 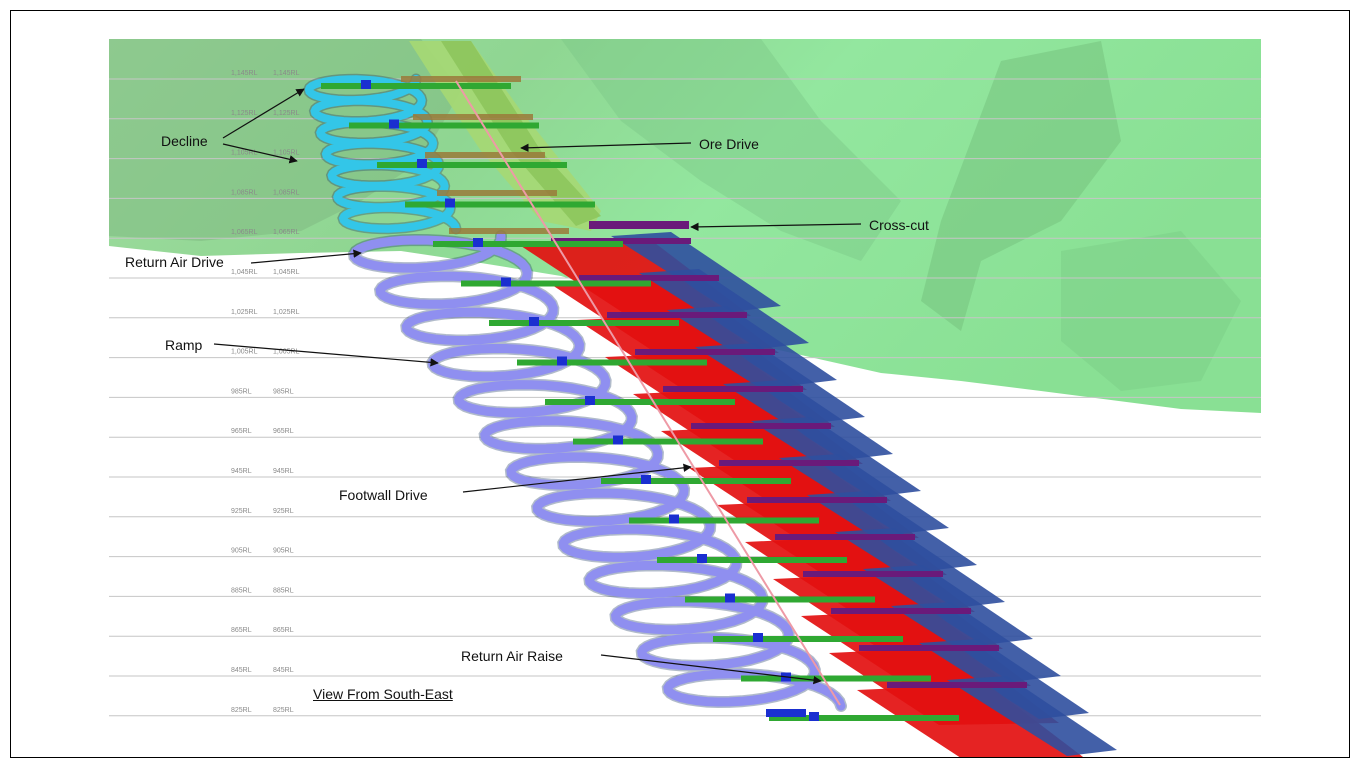 I want to click on cross-cut-slab, so click(x=1032, y=716).